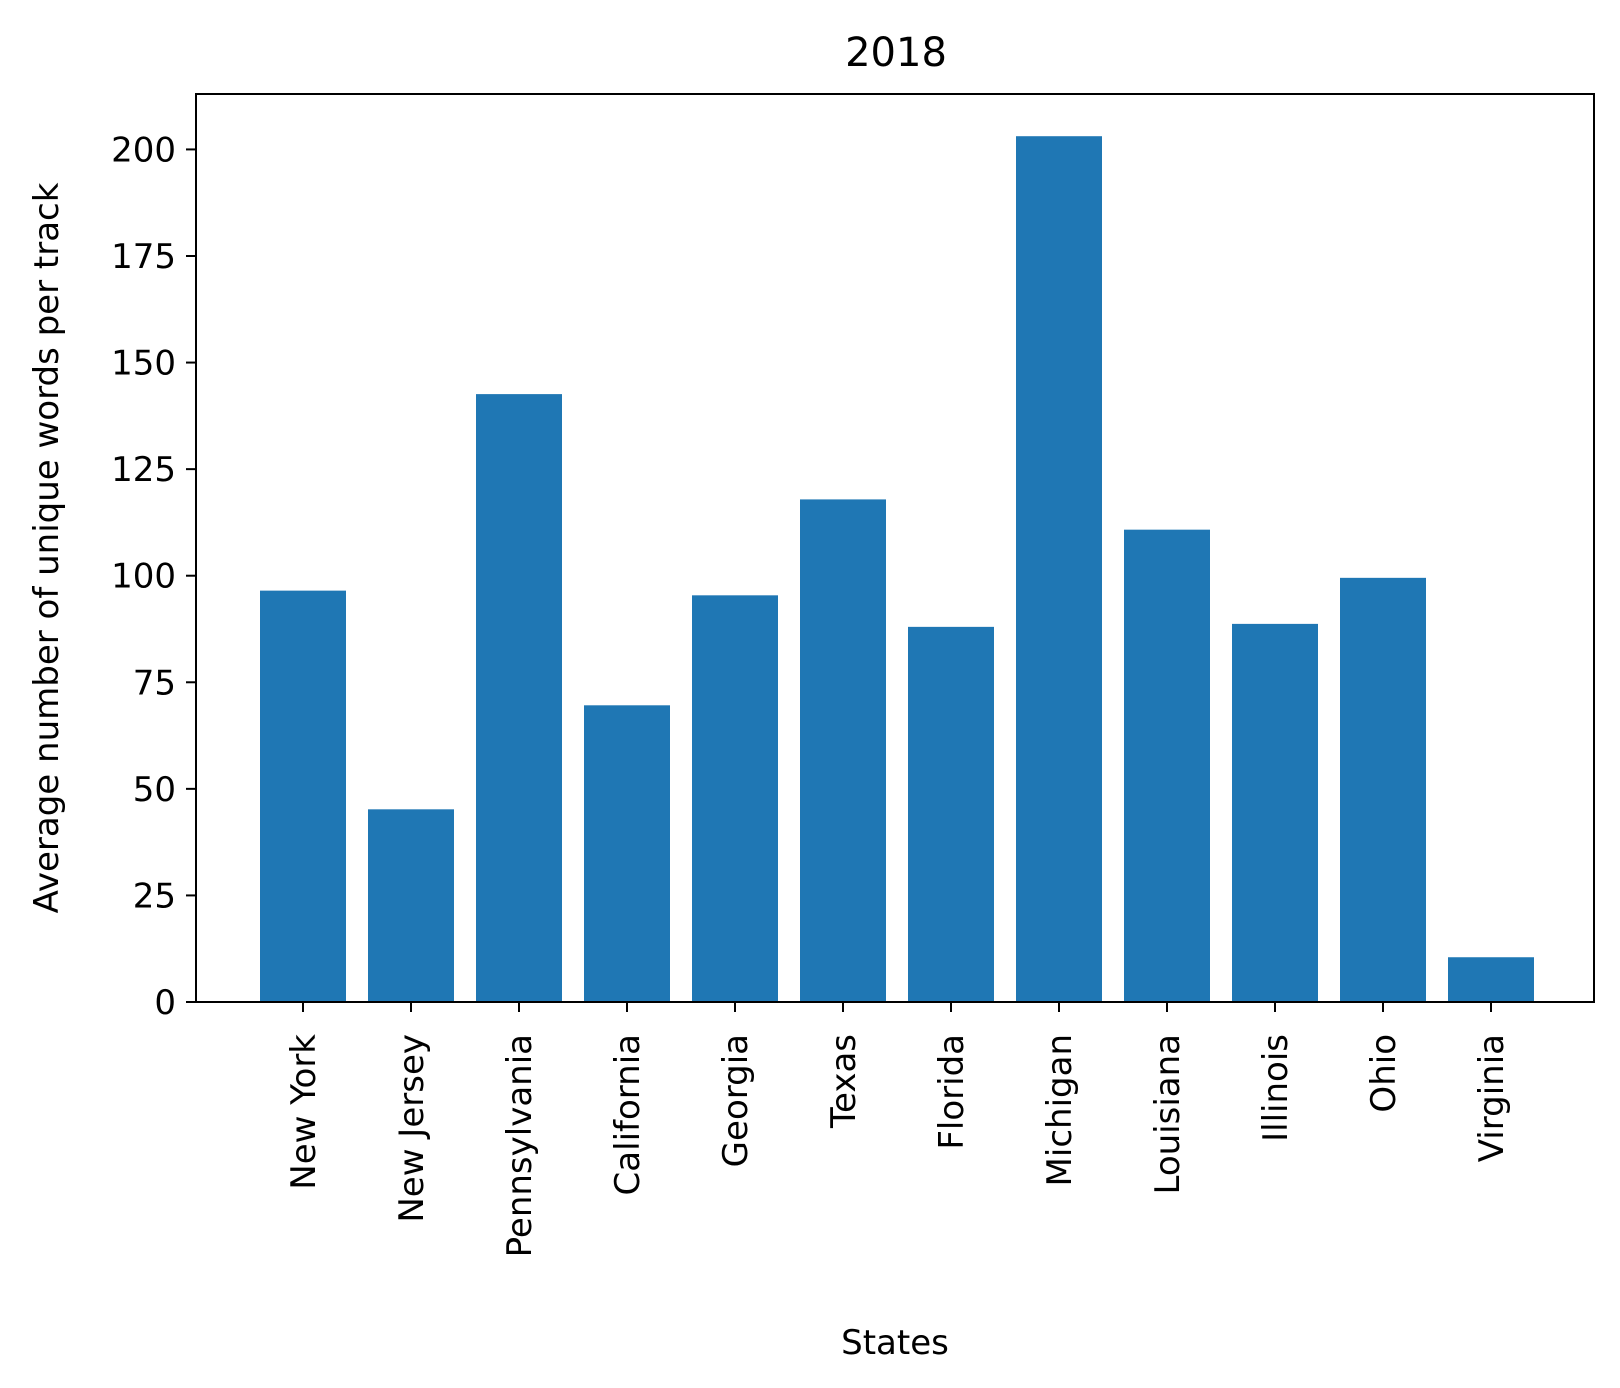 This screenshot has height=1388, width=1620. Describe the element at coordinates (952, 1092) in the screenshot. I see `x-tick-label: Florida` at that location.